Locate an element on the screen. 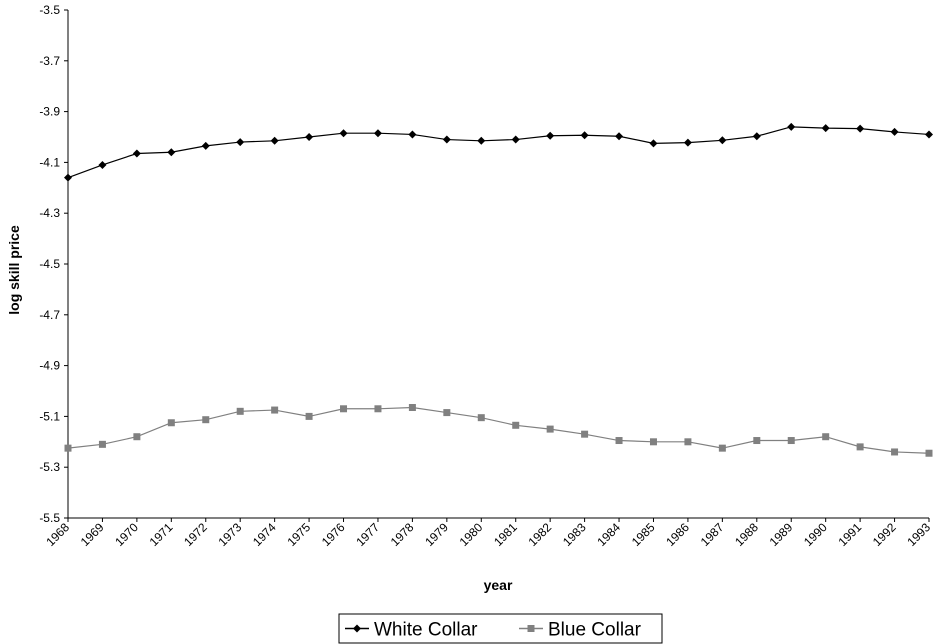 Image resolution: width=933 pixels, height=644 pixels. x-axis-title: year is located at coordinates (498, 585).